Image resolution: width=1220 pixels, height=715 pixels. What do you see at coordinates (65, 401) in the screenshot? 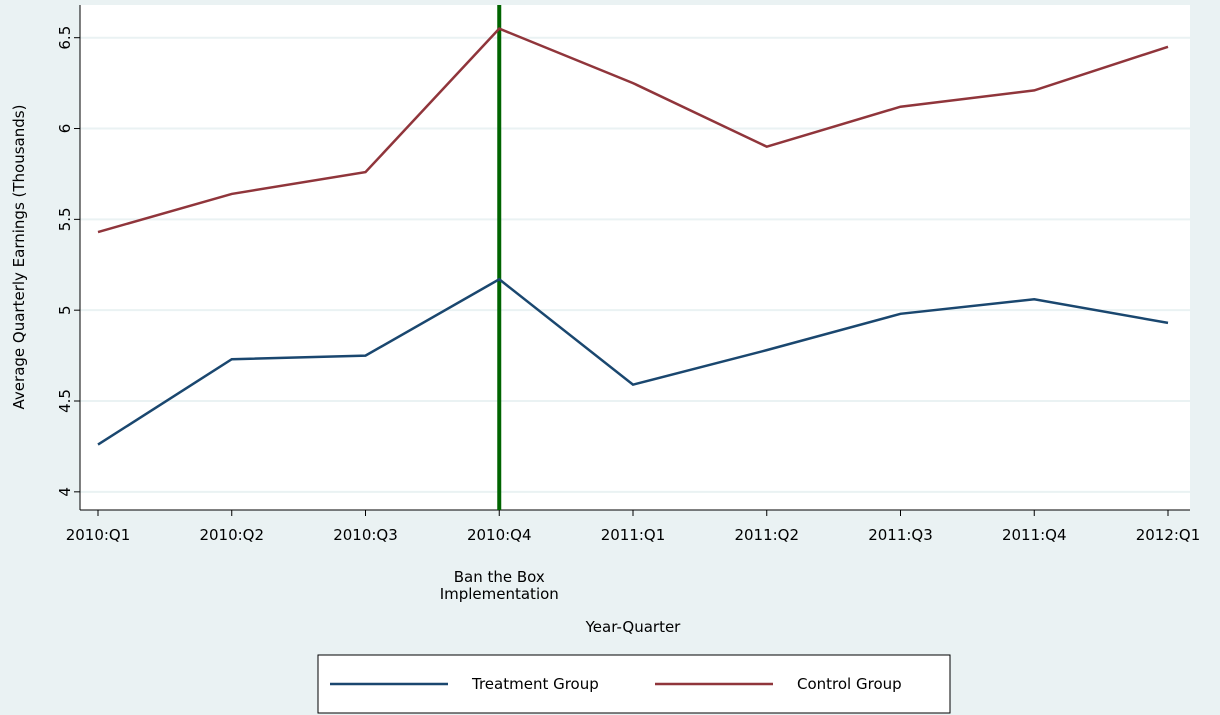
I see `y-tick-label: 4.5` at bounding box center [65, 401].